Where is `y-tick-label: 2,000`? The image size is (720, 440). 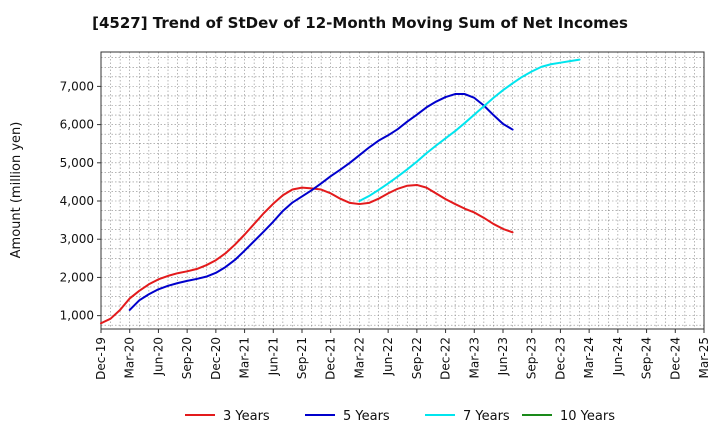 y-tick-label: 2,000 is located at coordinates (77, 277).